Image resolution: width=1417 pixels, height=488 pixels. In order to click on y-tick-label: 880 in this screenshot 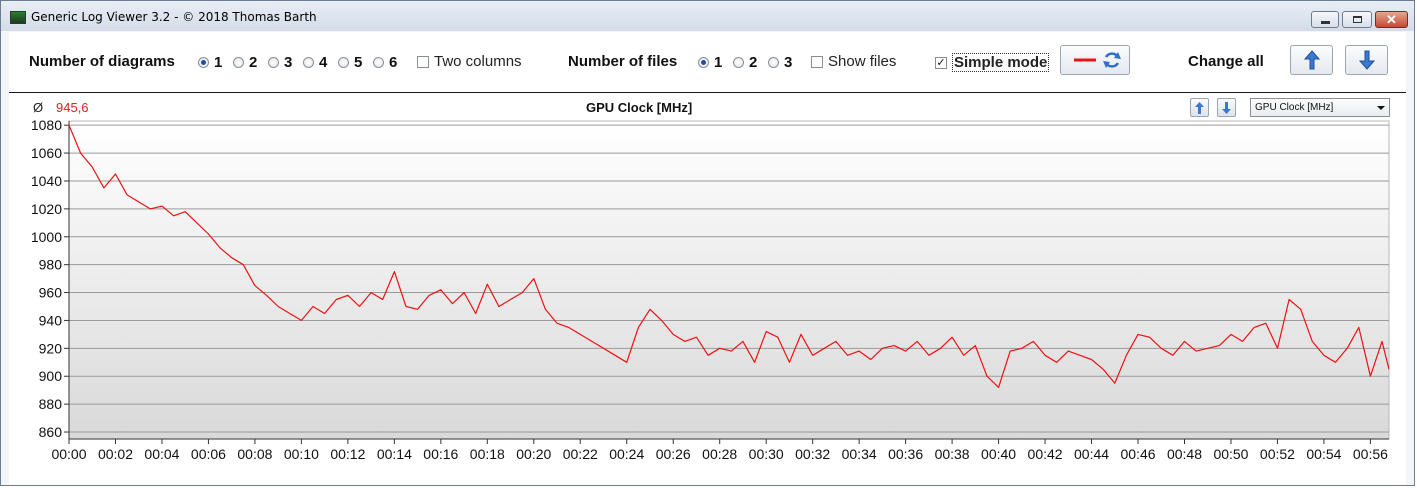, I will do `click(51, 404)`.